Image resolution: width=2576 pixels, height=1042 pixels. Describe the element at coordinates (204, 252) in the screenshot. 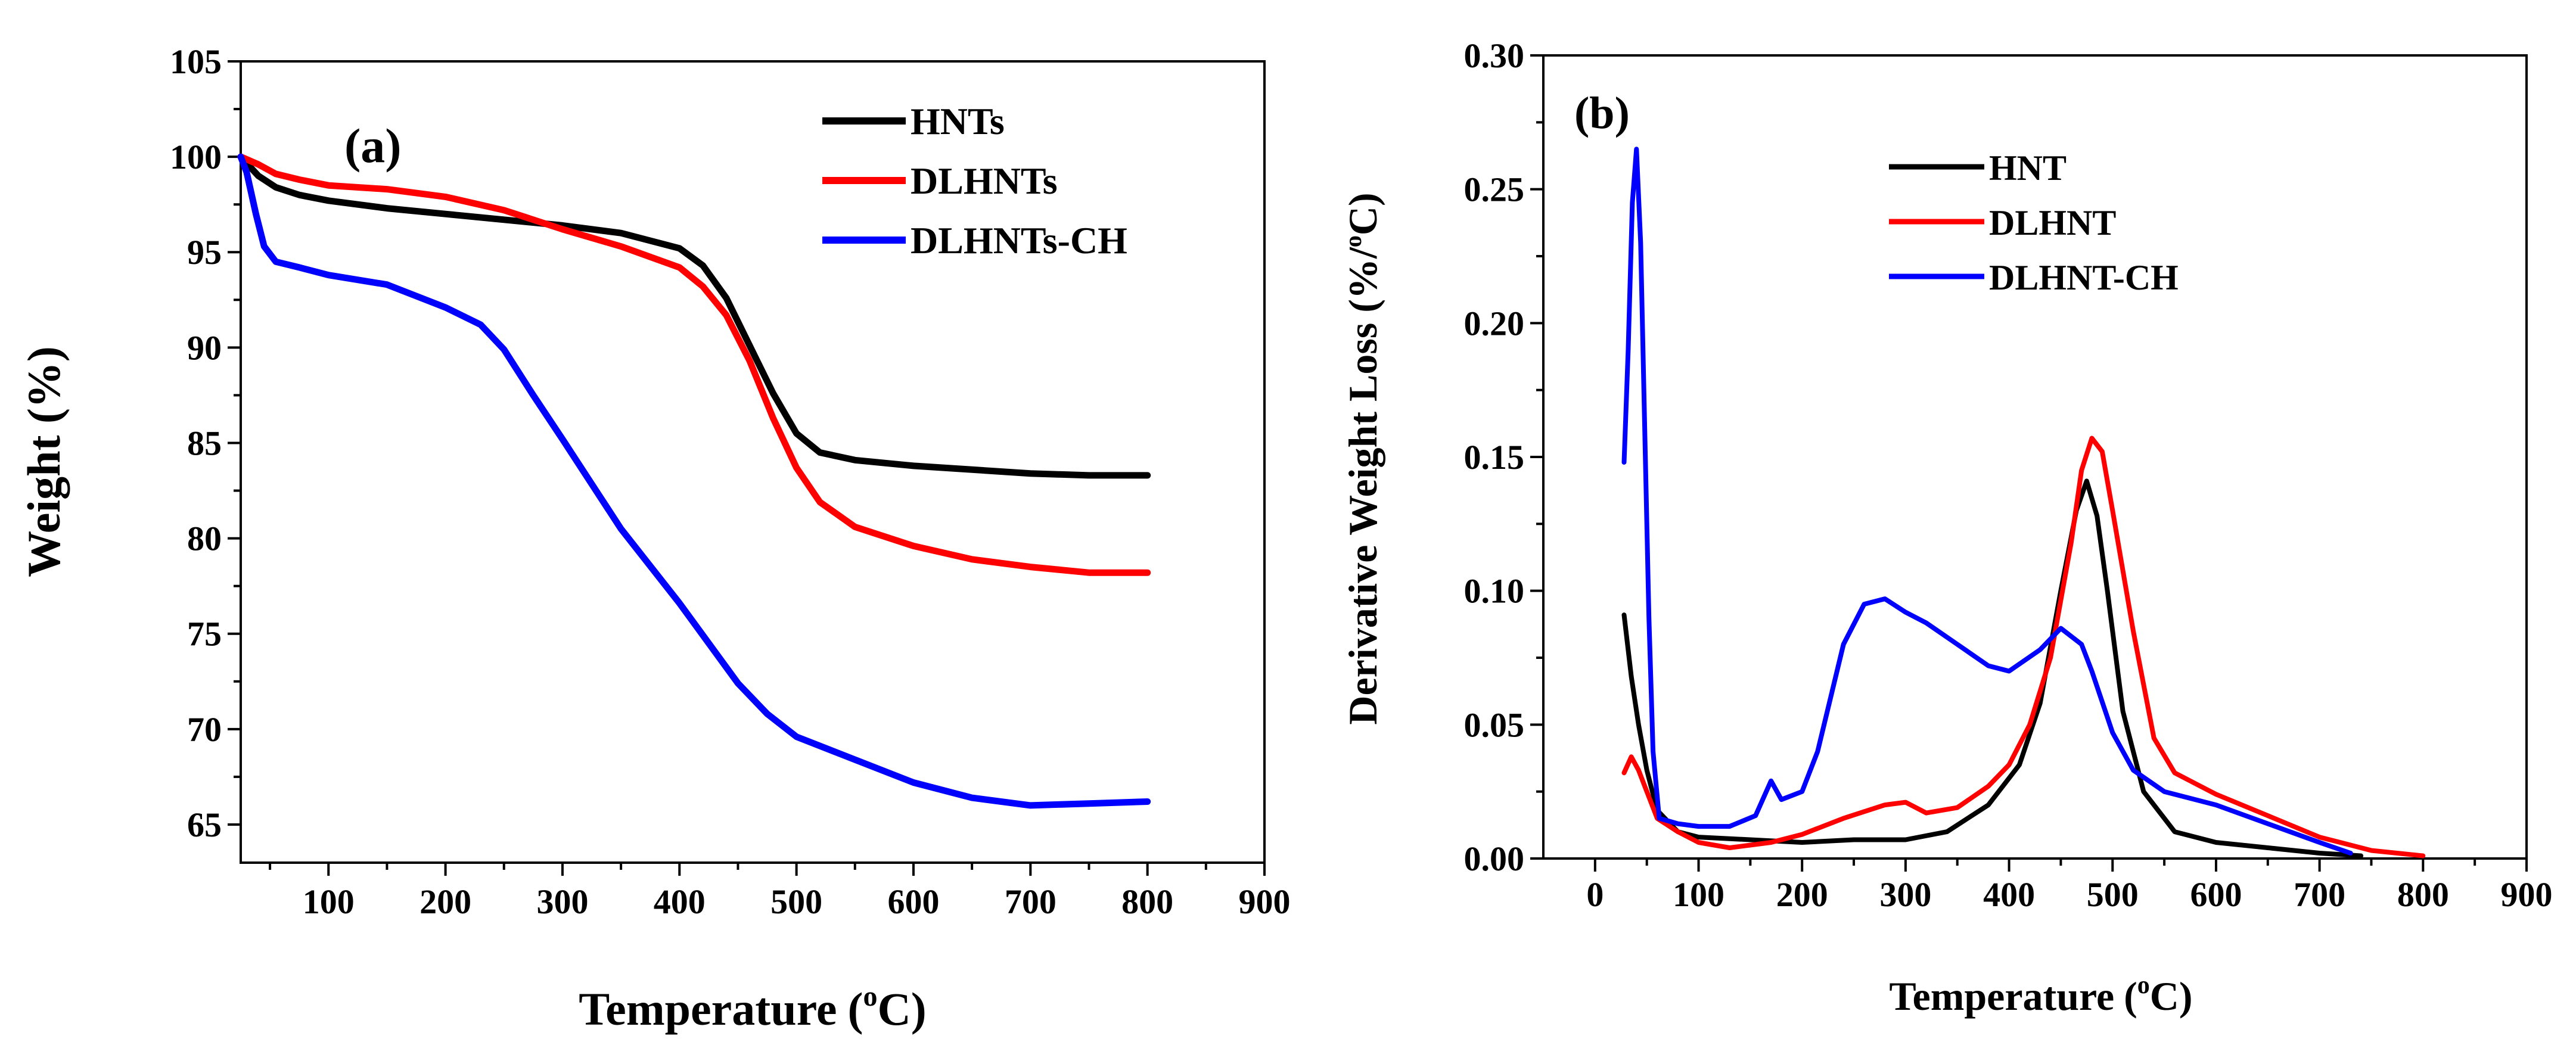

I see `y-tick-label: 95` at that location.